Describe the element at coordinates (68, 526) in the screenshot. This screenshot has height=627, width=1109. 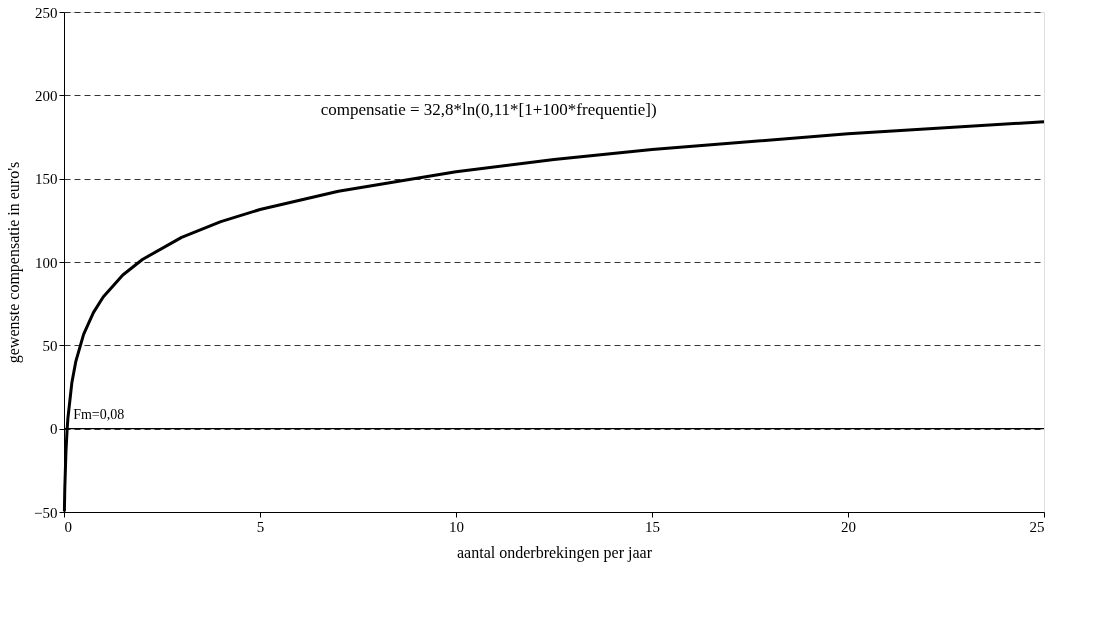
I see `x-tick-label: 0` at that location.